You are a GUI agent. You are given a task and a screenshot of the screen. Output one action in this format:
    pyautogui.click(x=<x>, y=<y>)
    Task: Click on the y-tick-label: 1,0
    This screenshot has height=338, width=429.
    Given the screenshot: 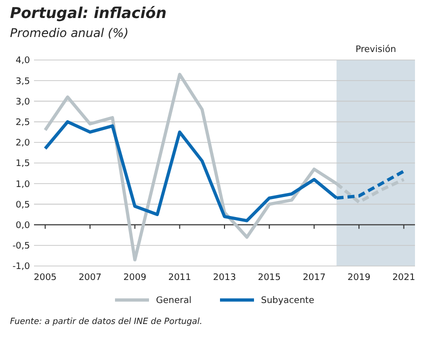 What is the action you would take?
    pyautogui.click(x=23, y=185)
    